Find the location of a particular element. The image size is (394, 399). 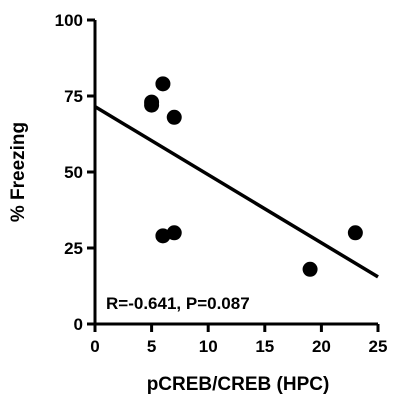

y-tick-label: 50 is located at coordinates (73, 172).